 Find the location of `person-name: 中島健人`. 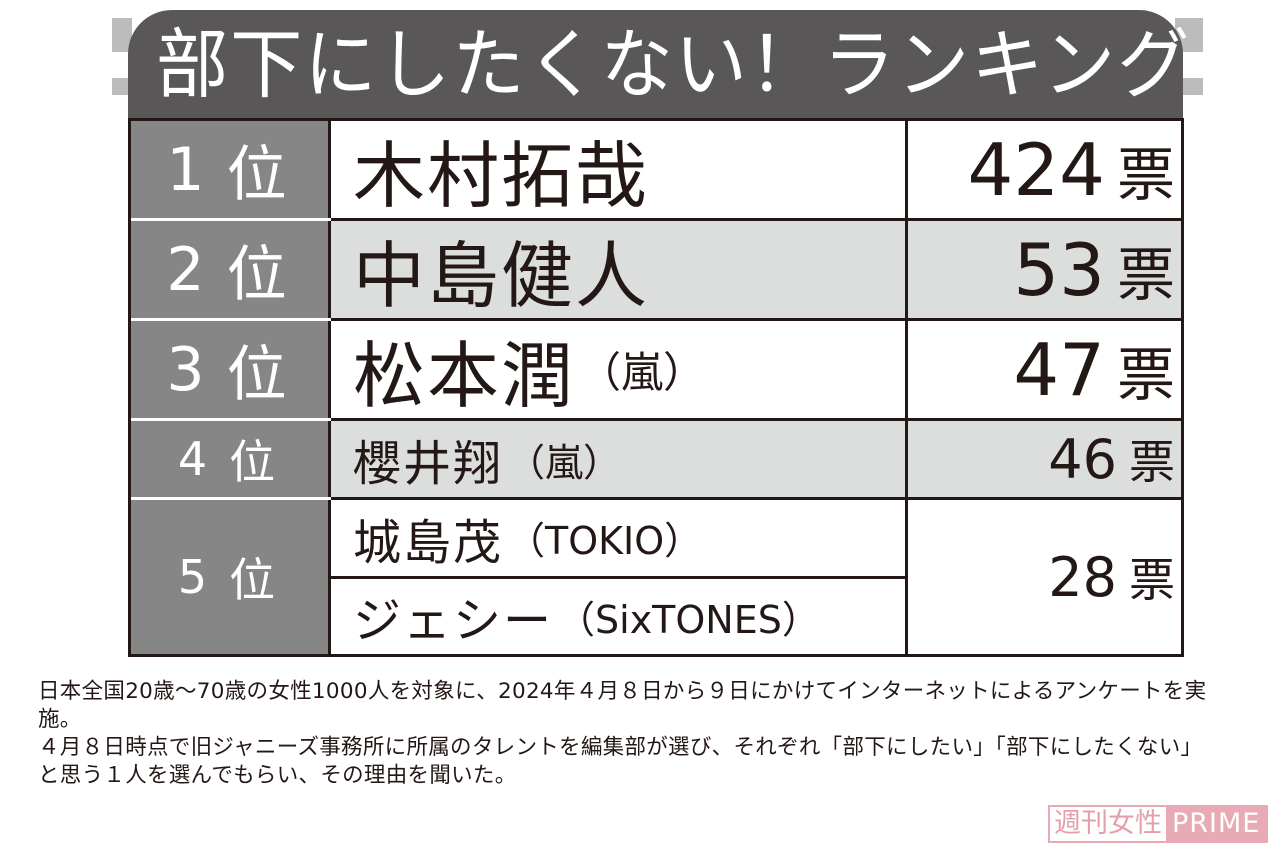

person-name: 中島健人 is located at coordinates (501, 276).